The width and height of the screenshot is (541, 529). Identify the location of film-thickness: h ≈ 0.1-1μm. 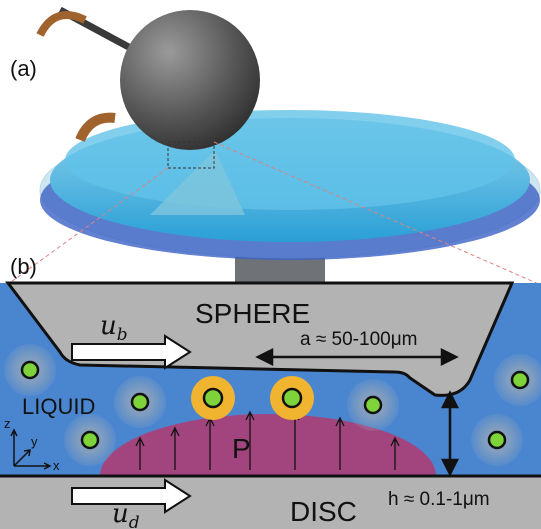
(439, 499).